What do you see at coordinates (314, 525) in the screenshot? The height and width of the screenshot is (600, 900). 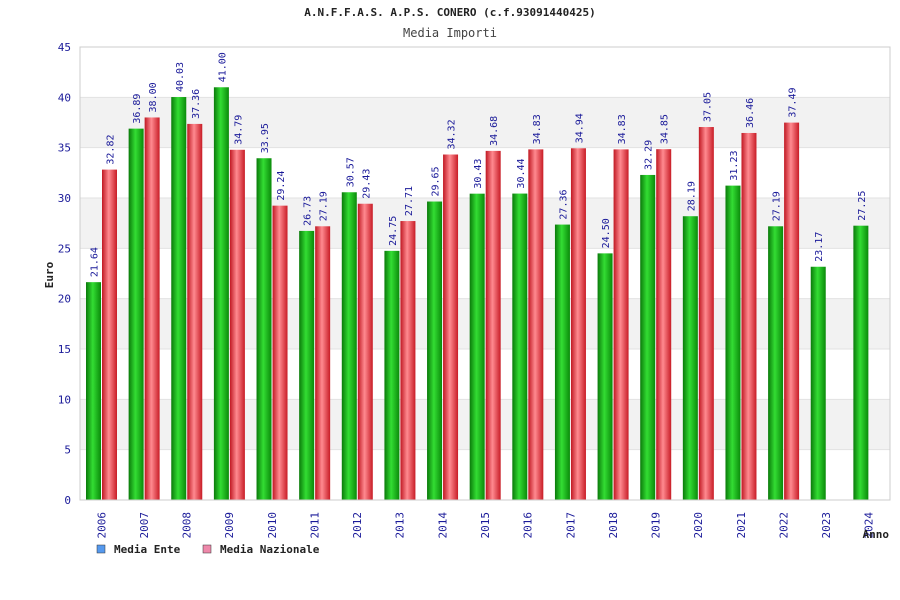 I see `x-tick-label-2011: 2011` at bounding box center [314, 525].